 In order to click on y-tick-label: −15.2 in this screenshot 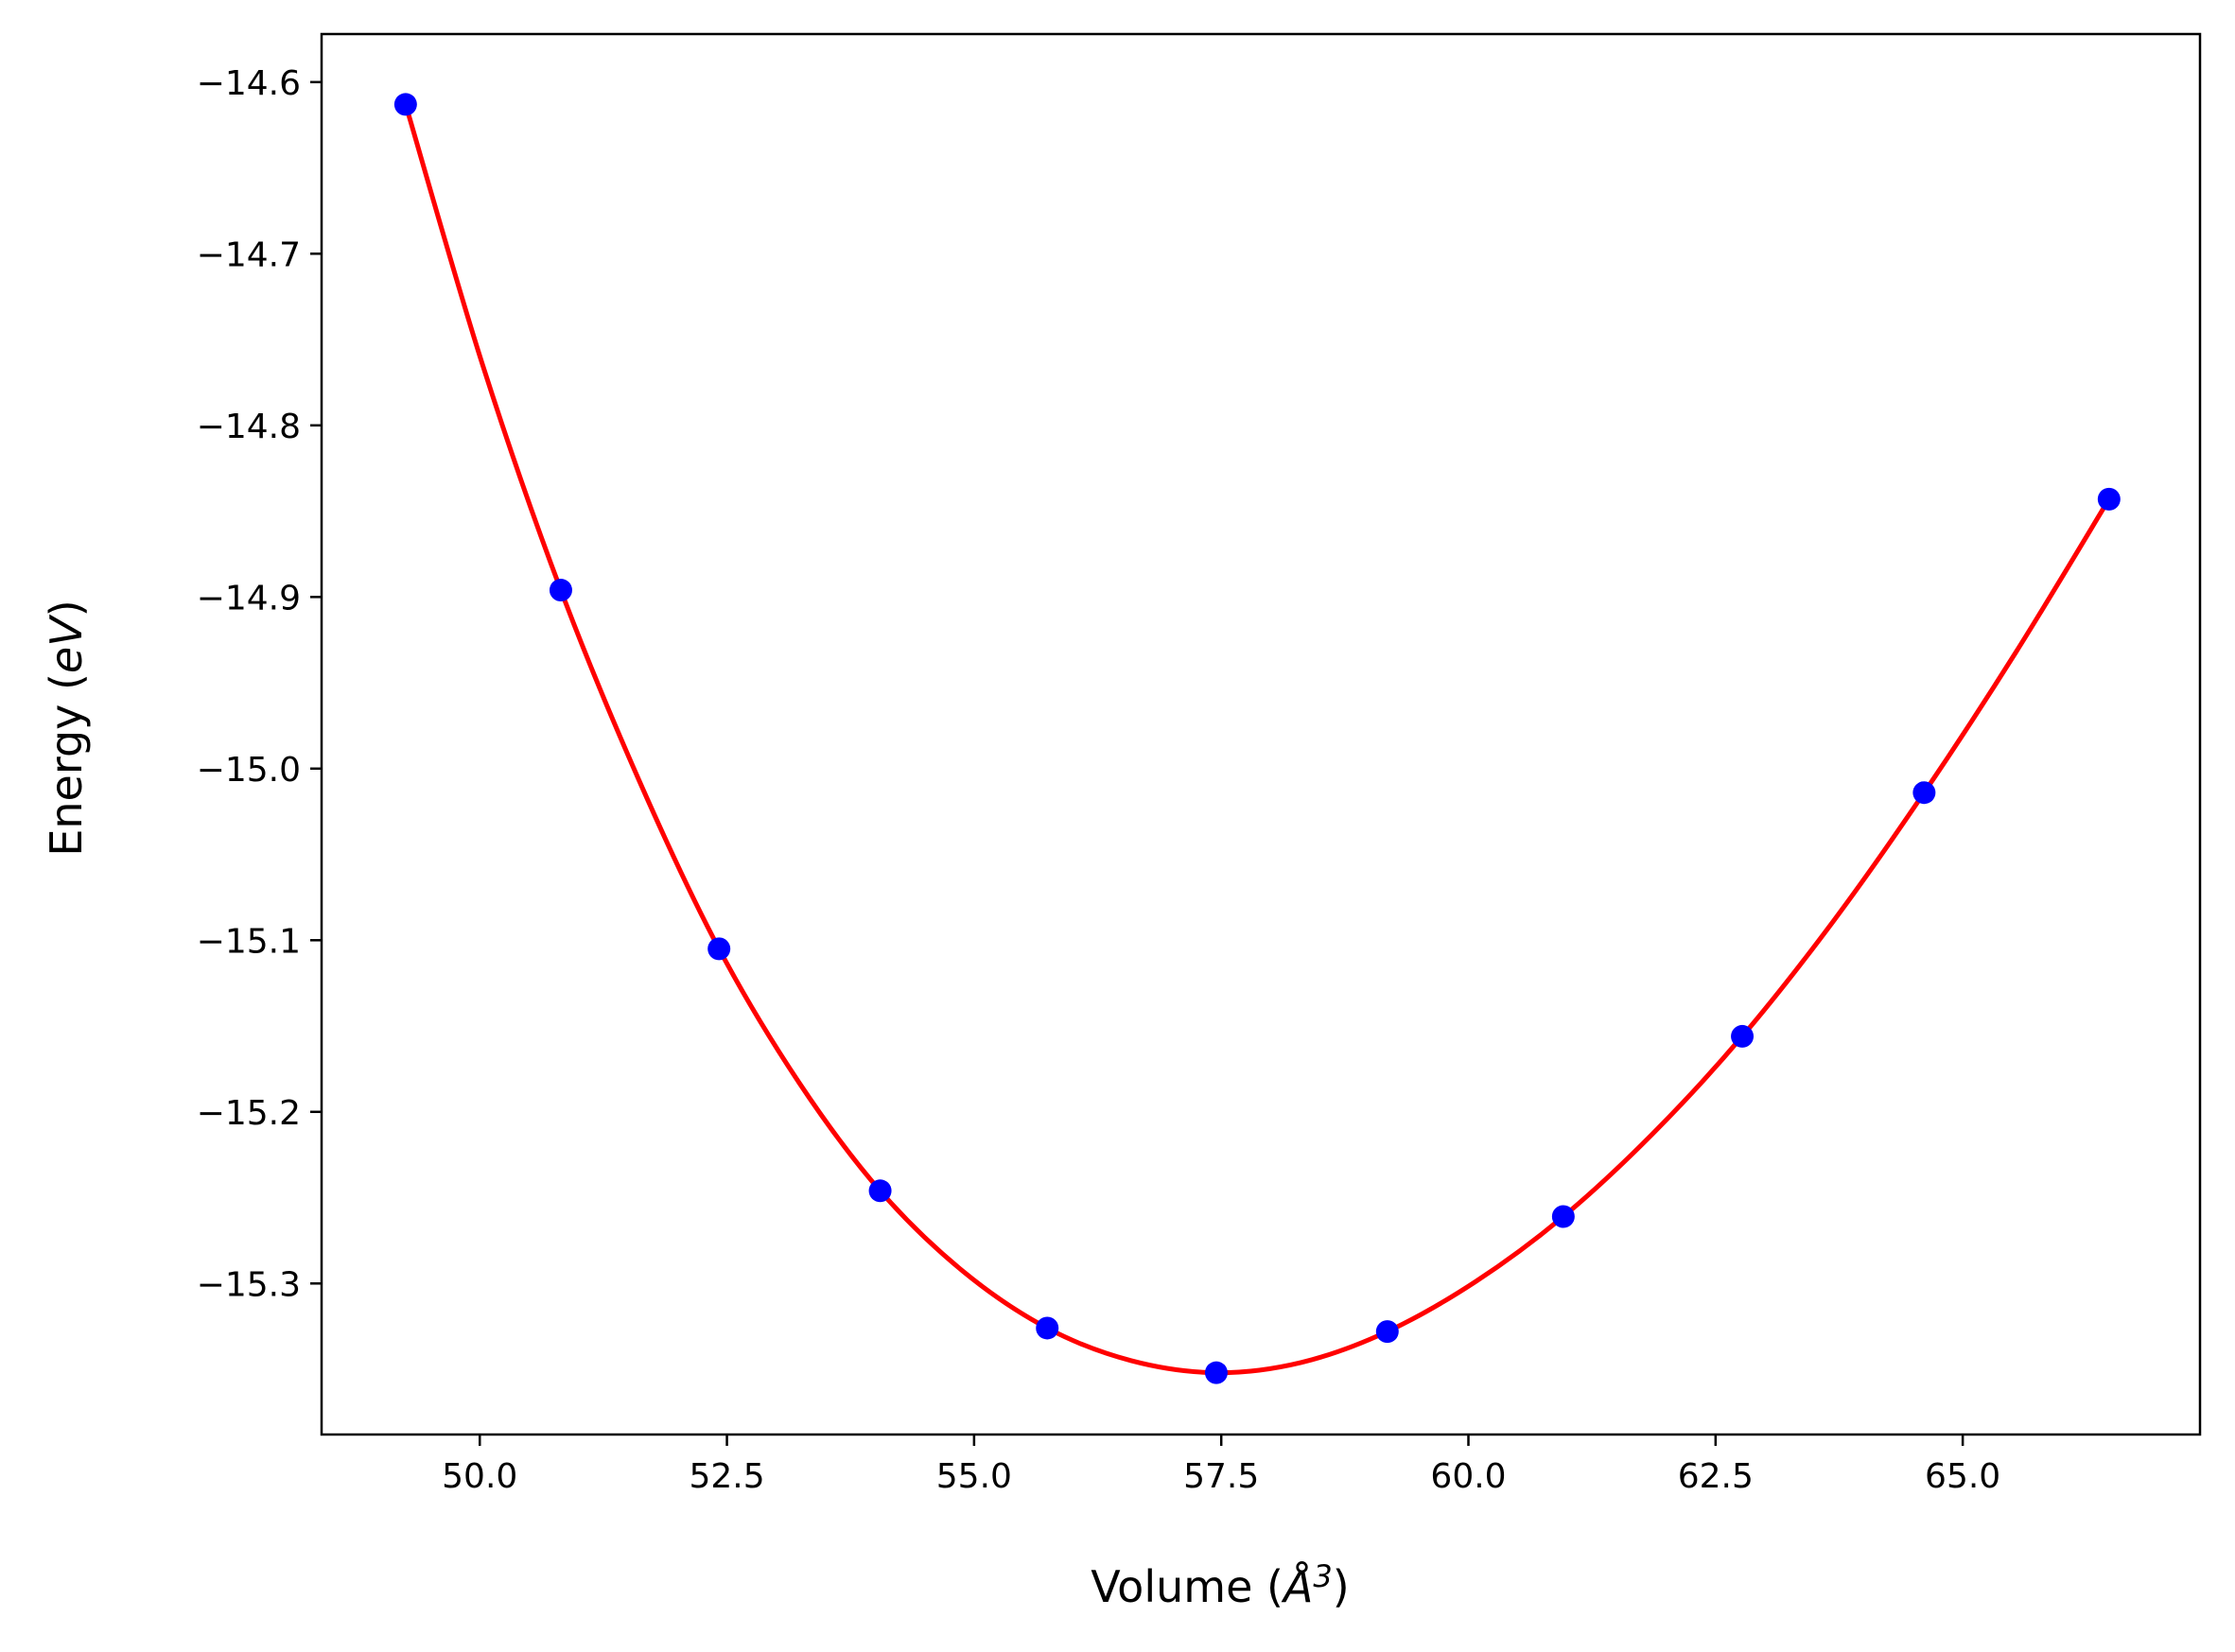, I will do `click(249, 1114)`.